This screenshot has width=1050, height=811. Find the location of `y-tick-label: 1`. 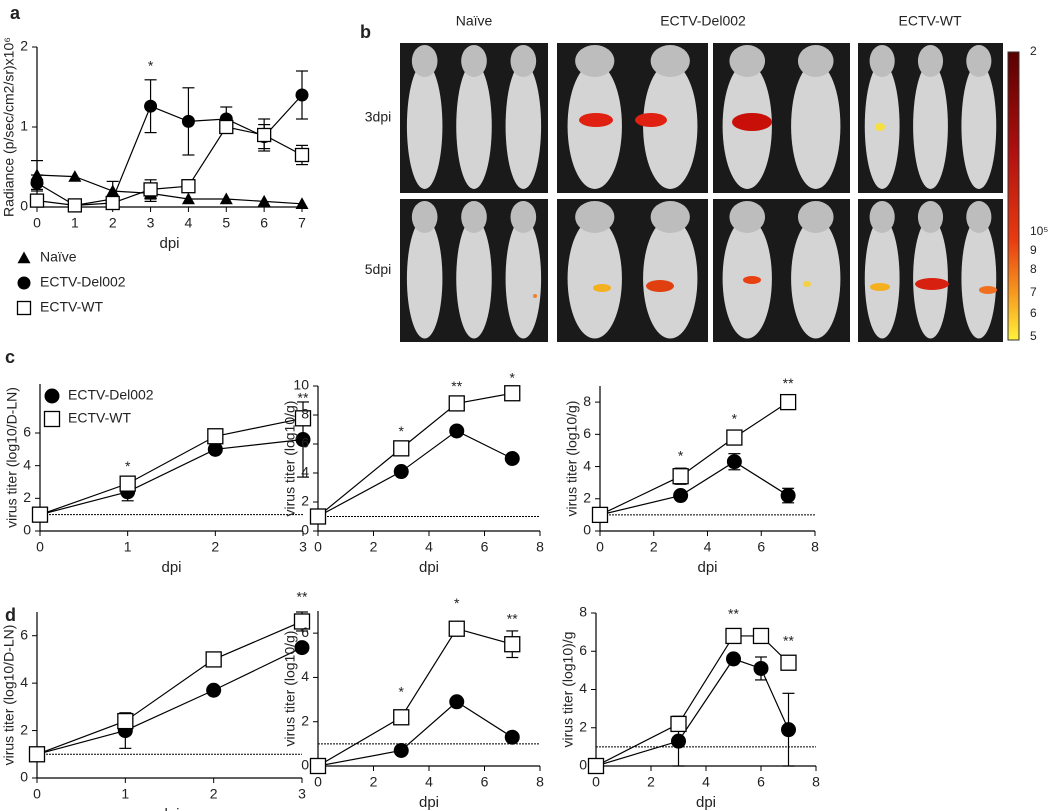

y-tick-label: 1 is located at coordinates (24, 126).